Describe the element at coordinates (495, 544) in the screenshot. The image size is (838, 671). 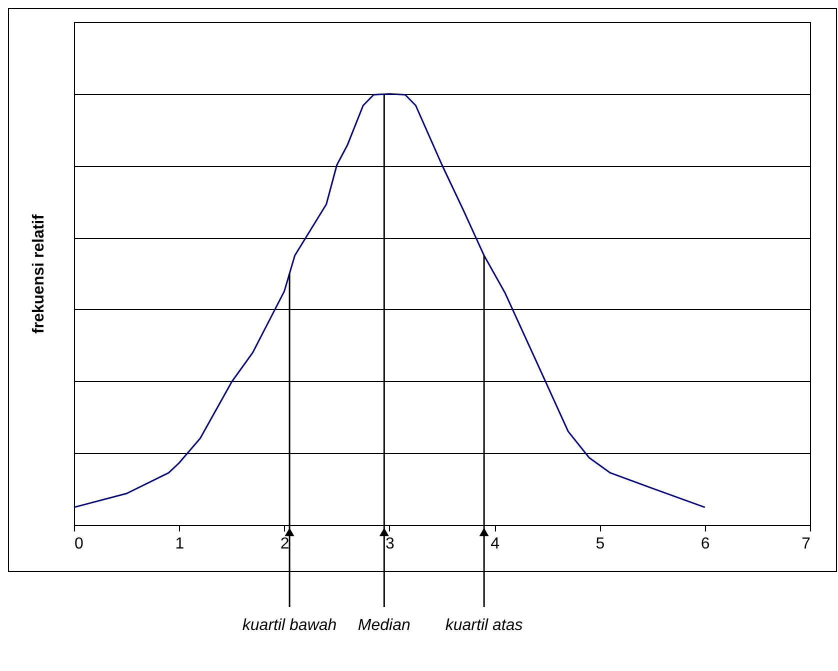
I see `x-tick-label: 4` at that location.